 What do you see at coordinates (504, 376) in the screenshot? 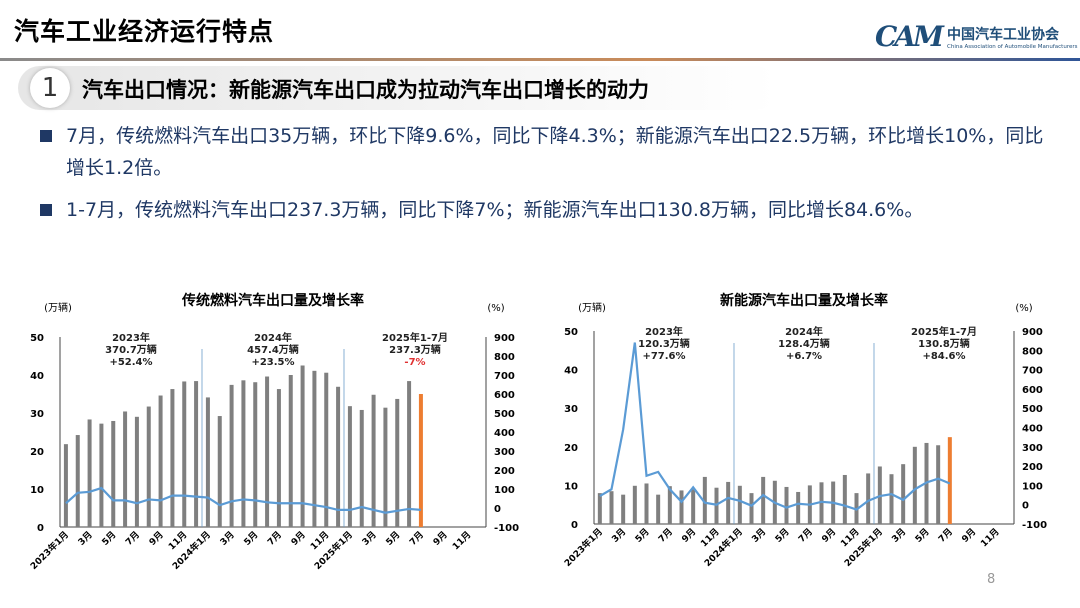
I see `y2-tick-label: 700` at bounding box center [504, 376].